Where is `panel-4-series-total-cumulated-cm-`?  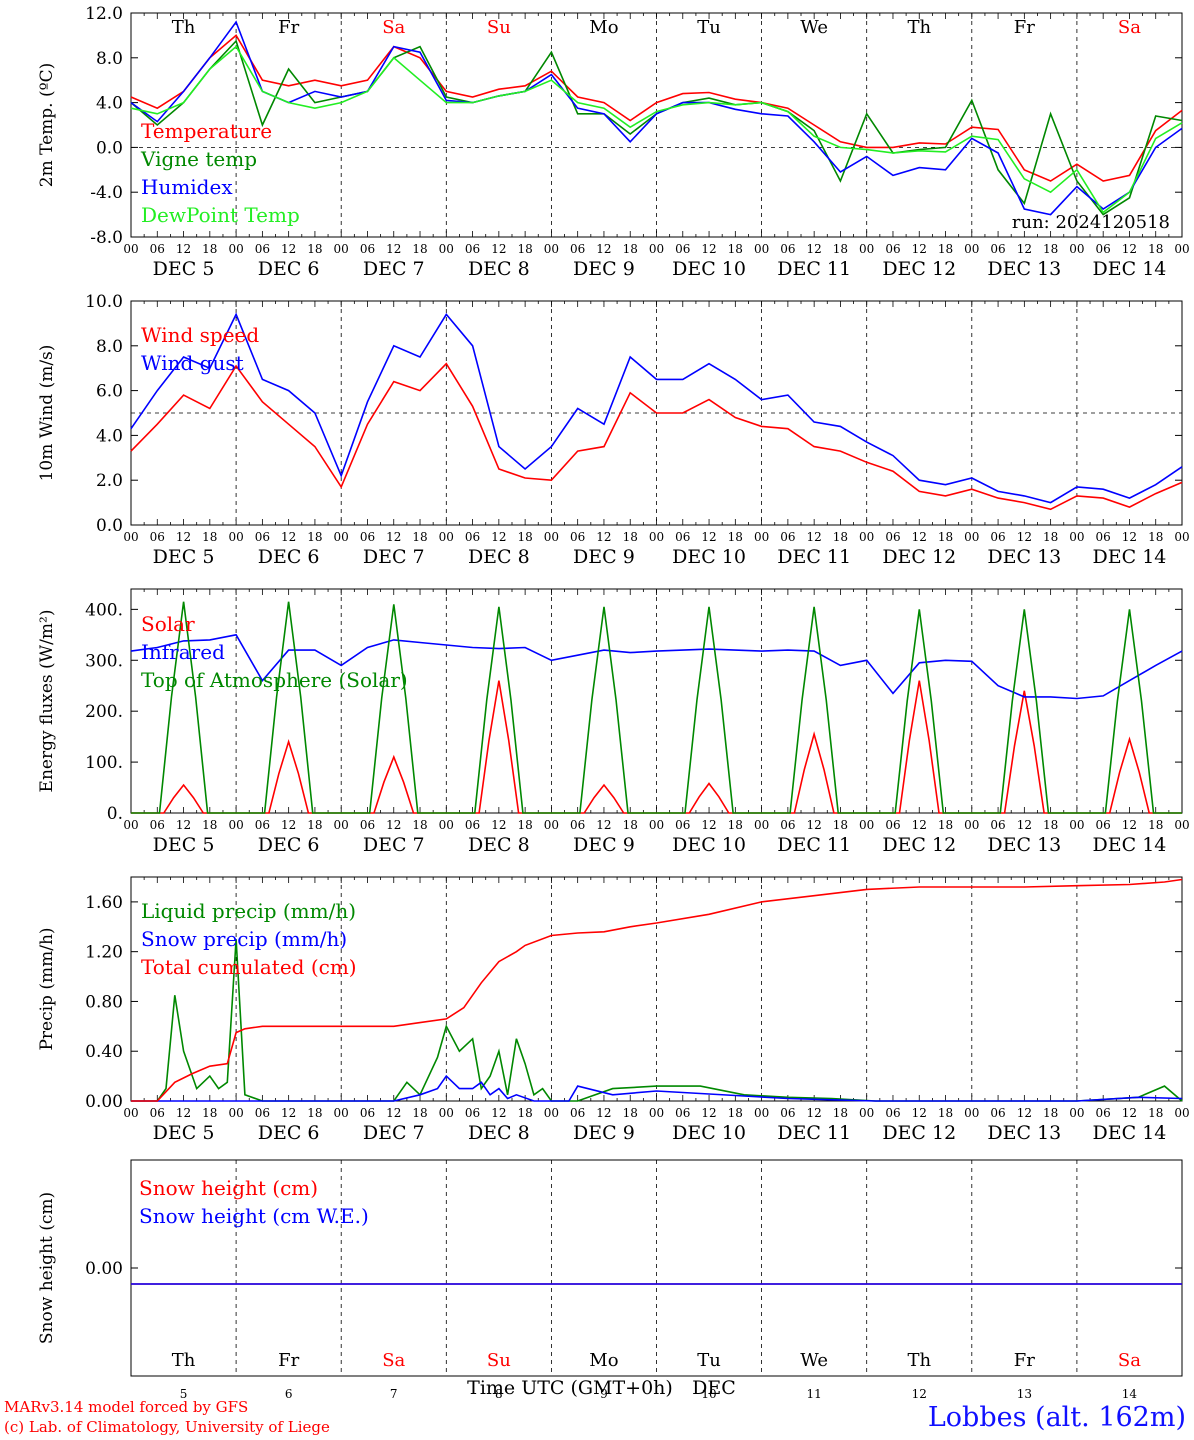
panel-4-series-total-cumulated-cm- is located at coordinates (657, 990).